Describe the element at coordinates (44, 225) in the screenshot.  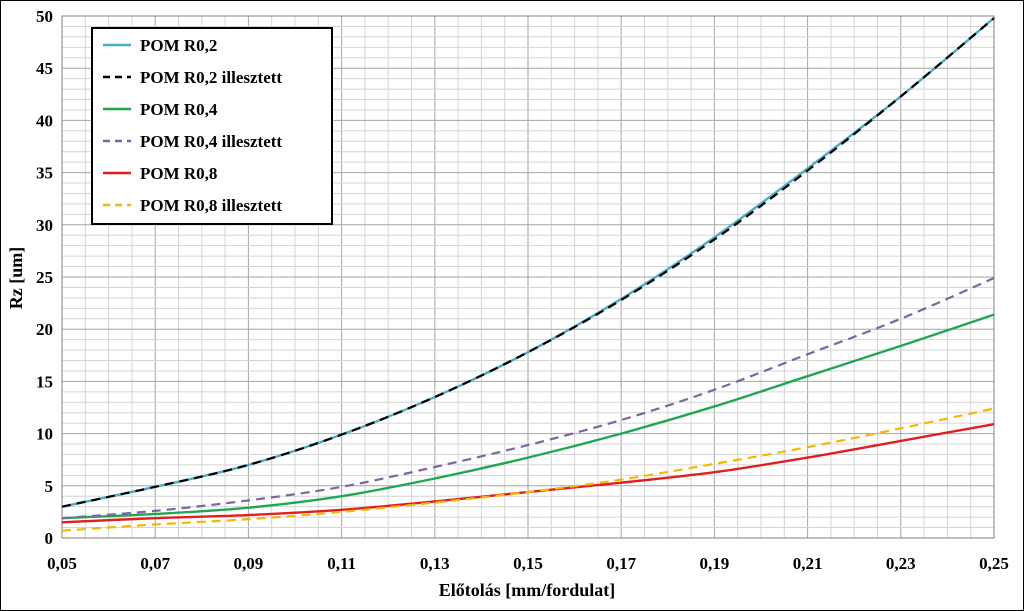
I see `y-tick-label: 30` at that location.